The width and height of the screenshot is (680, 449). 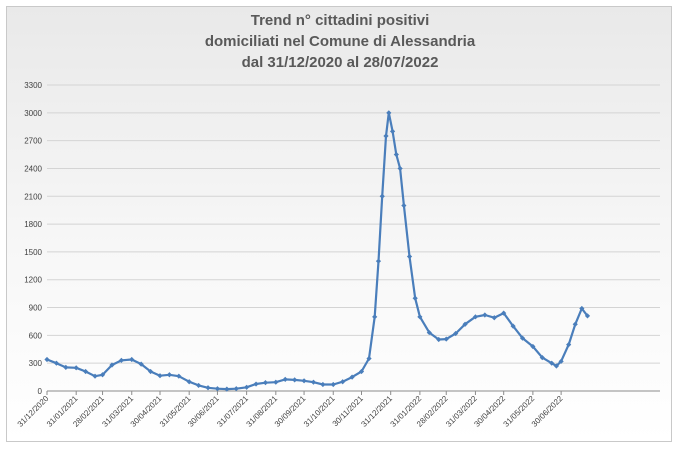 I want to click on y-tick-label: 2700, so click(x=33, y=141).